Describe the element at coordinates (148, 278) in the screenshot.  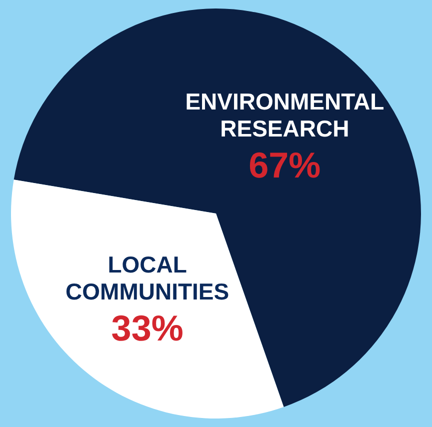
I see `slice-label: LOCAL COMMUNITIES` at that location.